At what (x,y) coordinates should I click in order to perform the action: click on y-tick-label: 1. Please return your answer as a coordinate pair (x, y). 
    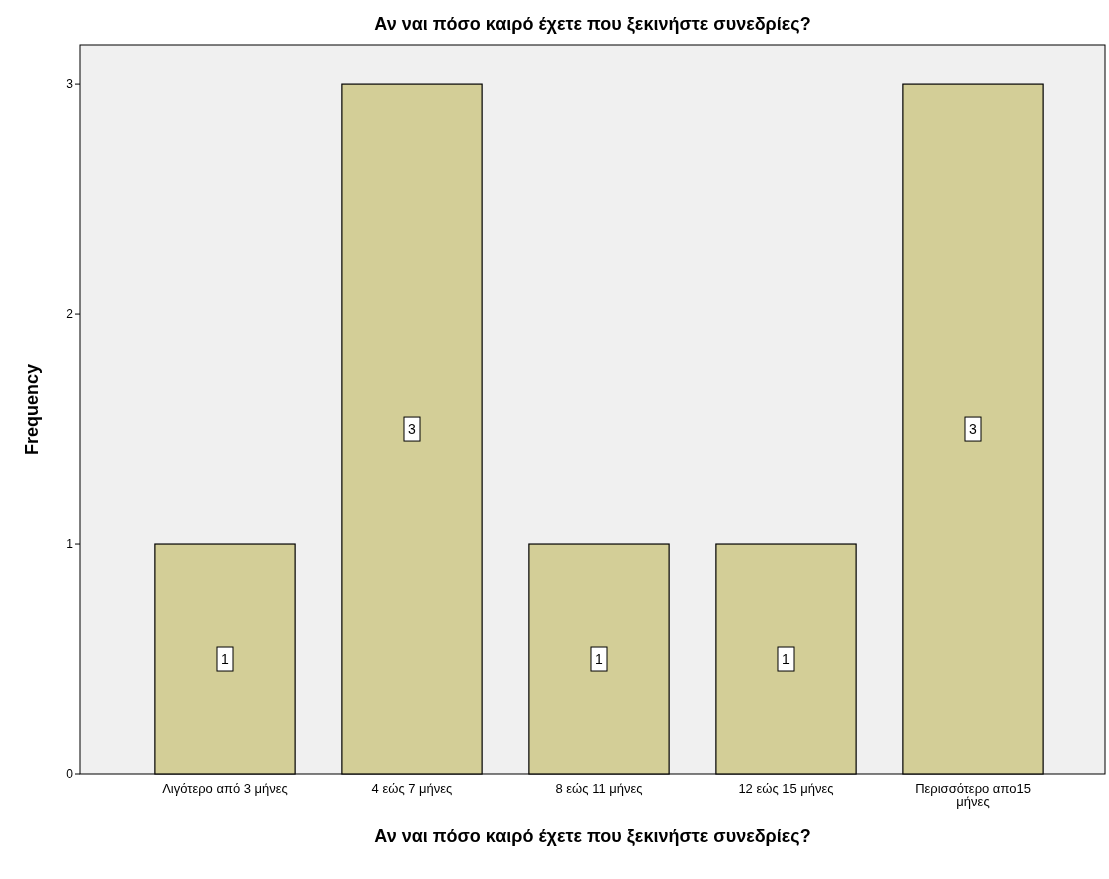
    Looking at the image, I should click on (70, 544).